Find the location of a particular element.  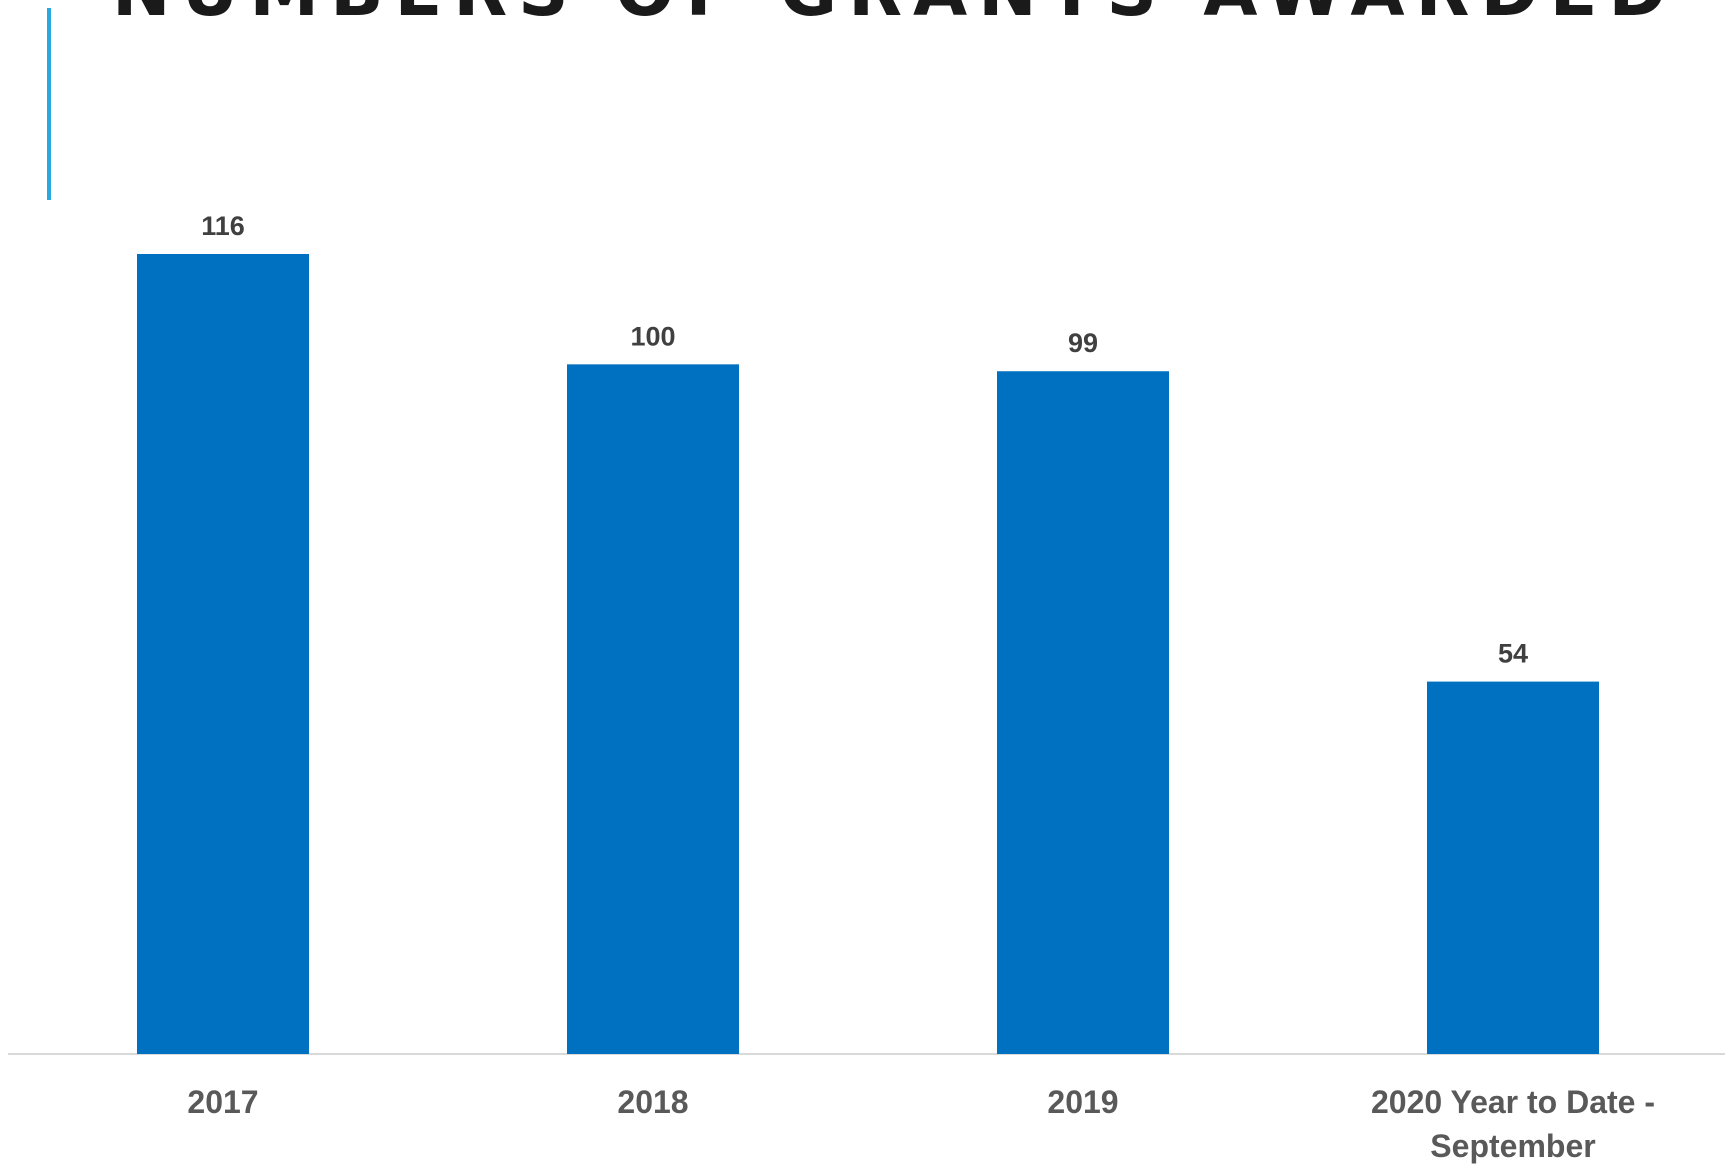

slide-title: NUMBERS OF GRANTS AWARDED is located at coordinates (895, 13).